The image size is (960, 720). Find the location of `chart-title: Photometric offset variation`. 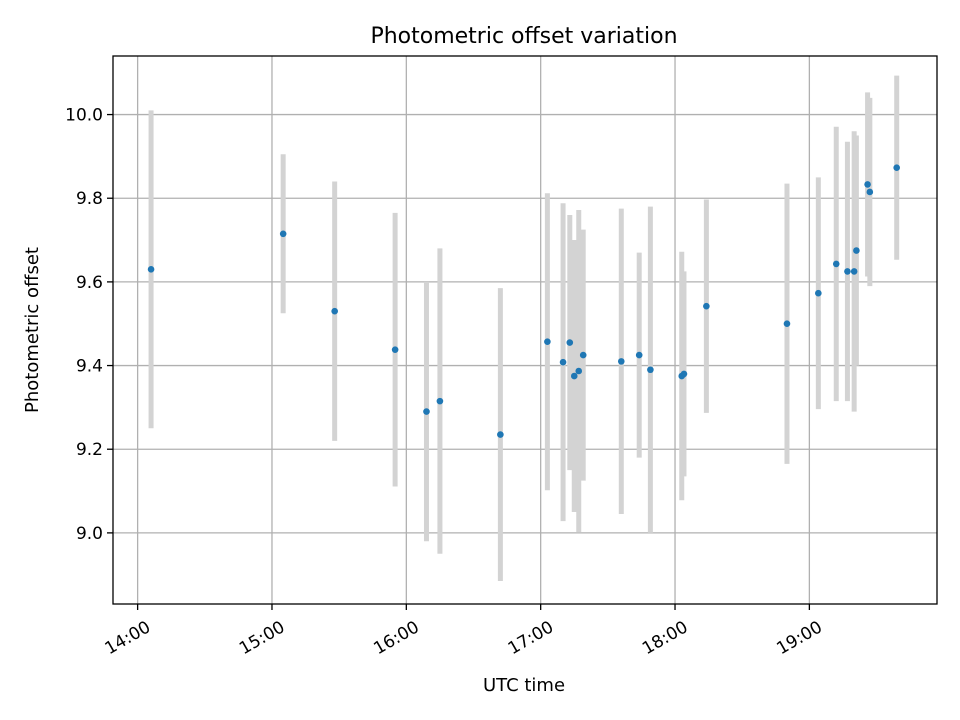

chart-title: Photometric offset variation is located at coordinates (523, 36).